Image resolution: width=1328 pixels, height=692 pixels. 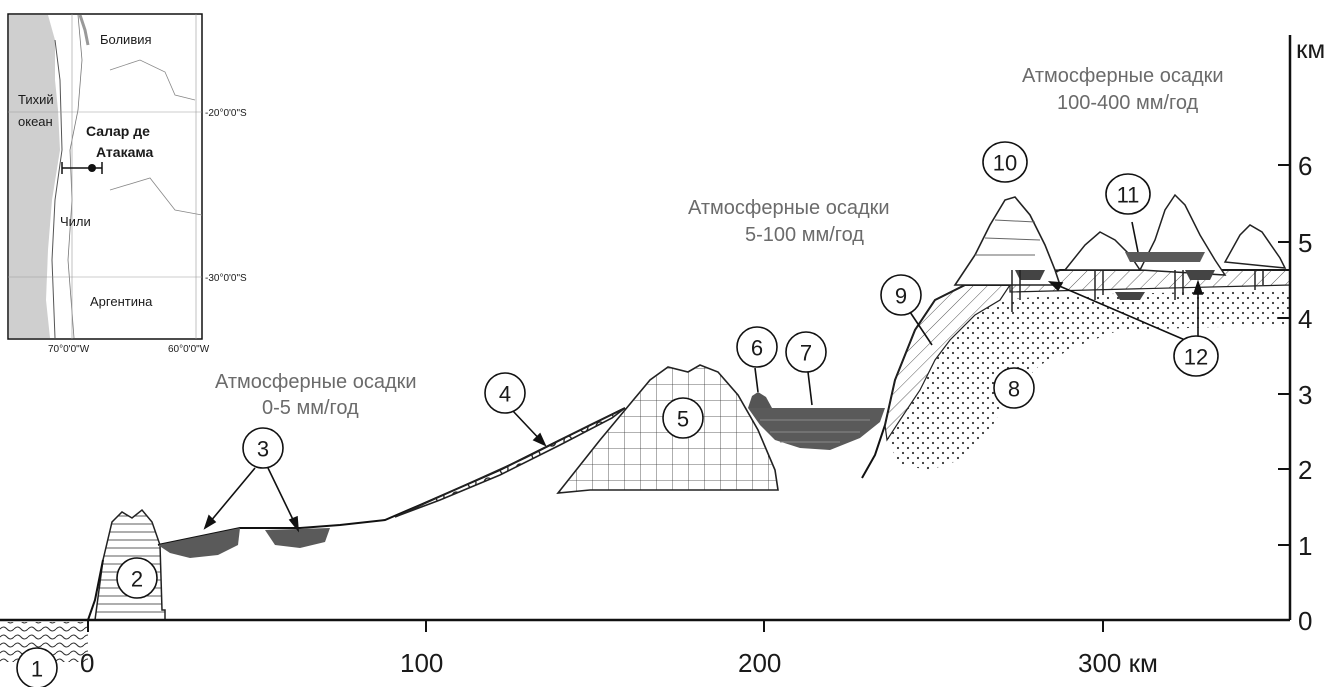 I want to click on map-lat-20: -20°0'0"S, so click(x=226, y=113).